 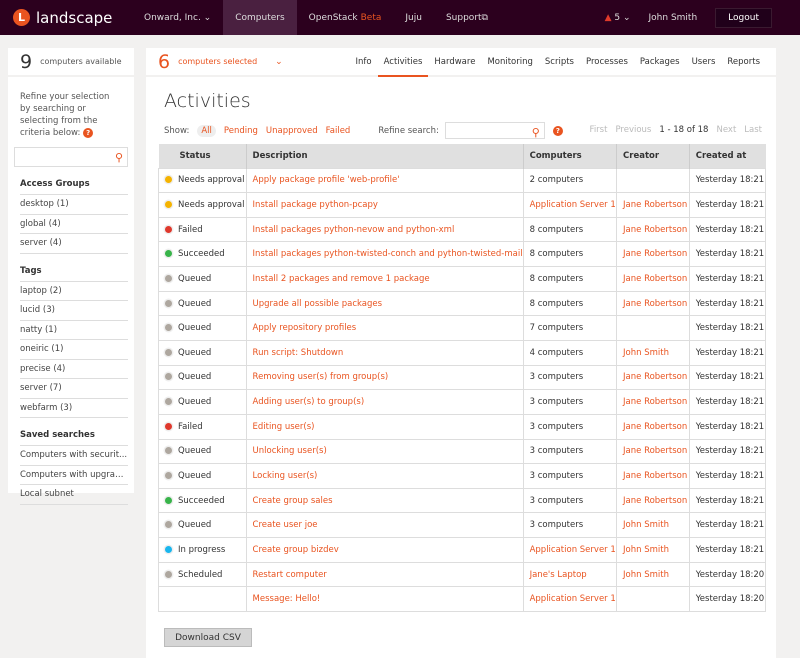 I want to click on sidebar-search-input: ⚲, so click(x=71, y=157).